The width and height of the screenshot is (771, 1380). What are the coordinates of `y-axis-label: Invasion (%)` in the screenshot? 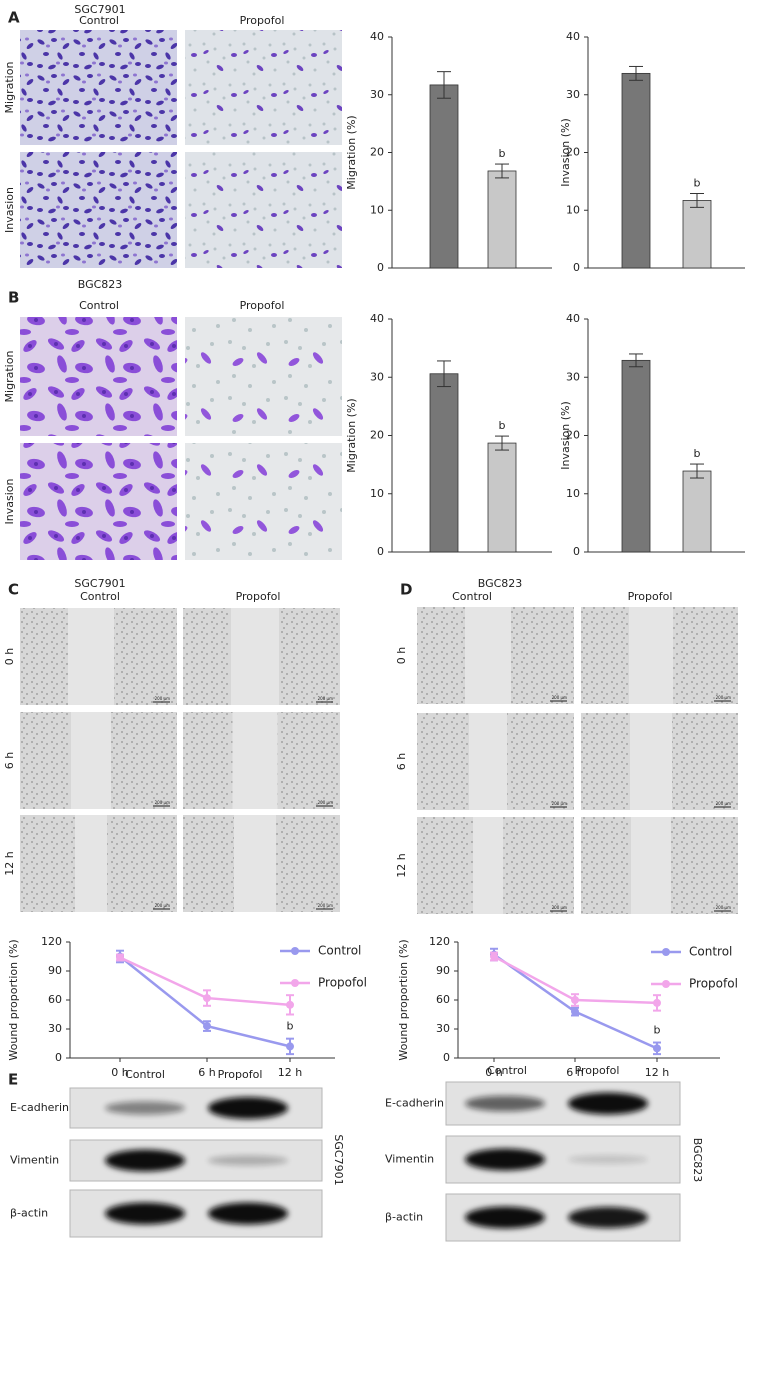 It's located at (565, 435).